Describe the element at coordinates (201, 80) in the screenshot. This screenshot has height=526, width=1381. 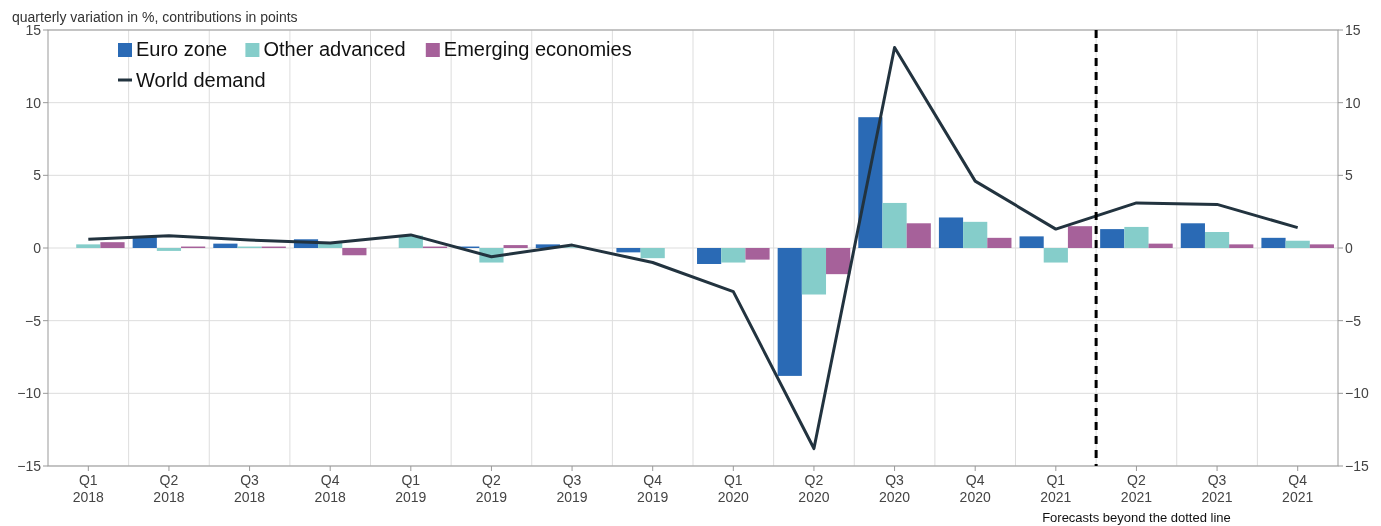
I see `legend-label: World demand` at that location.